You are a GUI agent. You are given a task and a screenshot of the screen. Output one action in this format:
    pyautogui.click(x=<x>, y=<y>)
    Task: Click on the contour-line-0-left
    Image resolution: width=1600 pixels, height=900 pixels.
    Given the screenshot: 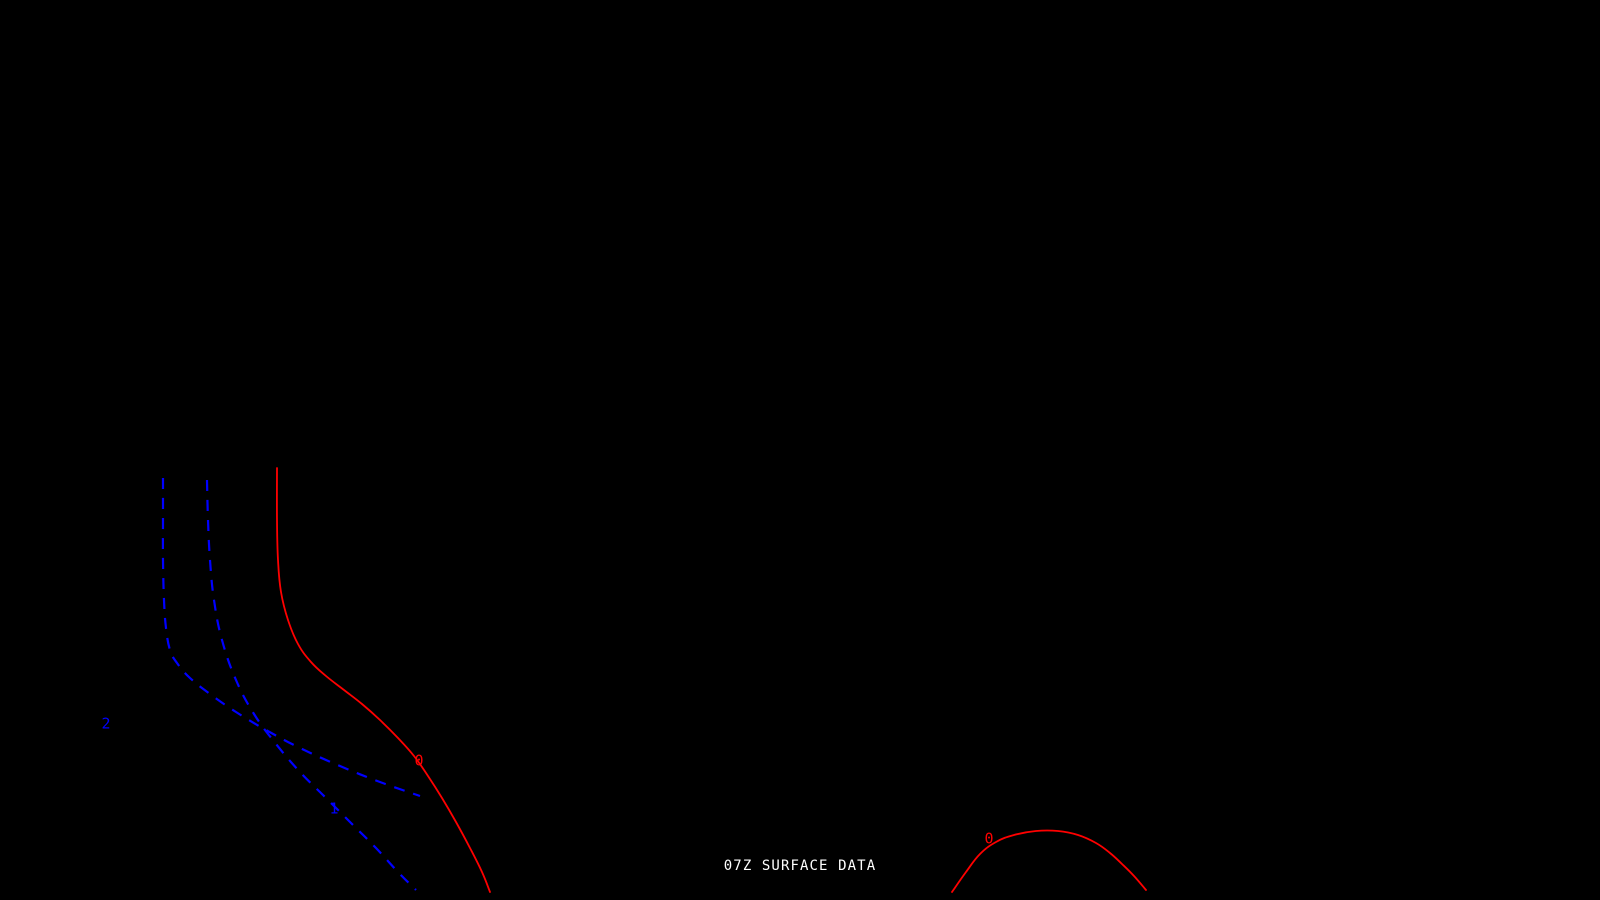 What is the action you would take?
    pyautogui.click(x=383, y=680)
    